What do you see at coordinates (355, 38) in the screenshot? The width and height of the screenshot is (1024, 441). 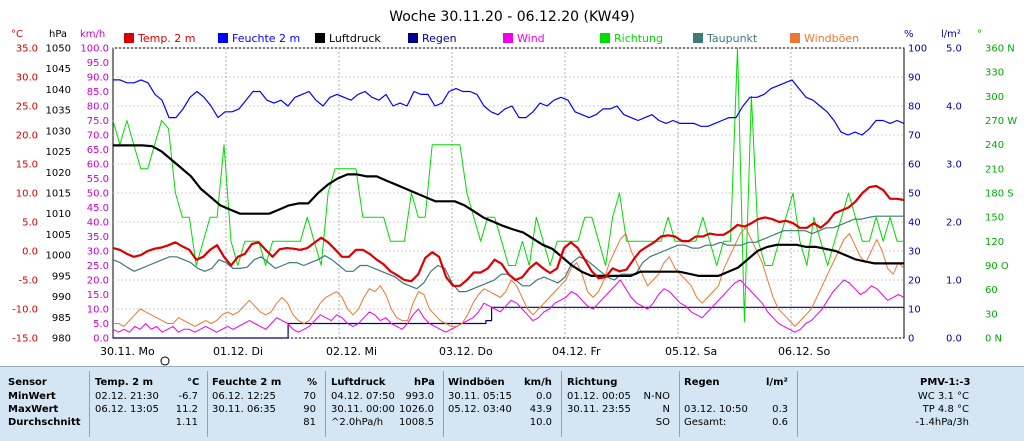 I see `legend-label: Luftdruck` at bounding box center [355, 38].